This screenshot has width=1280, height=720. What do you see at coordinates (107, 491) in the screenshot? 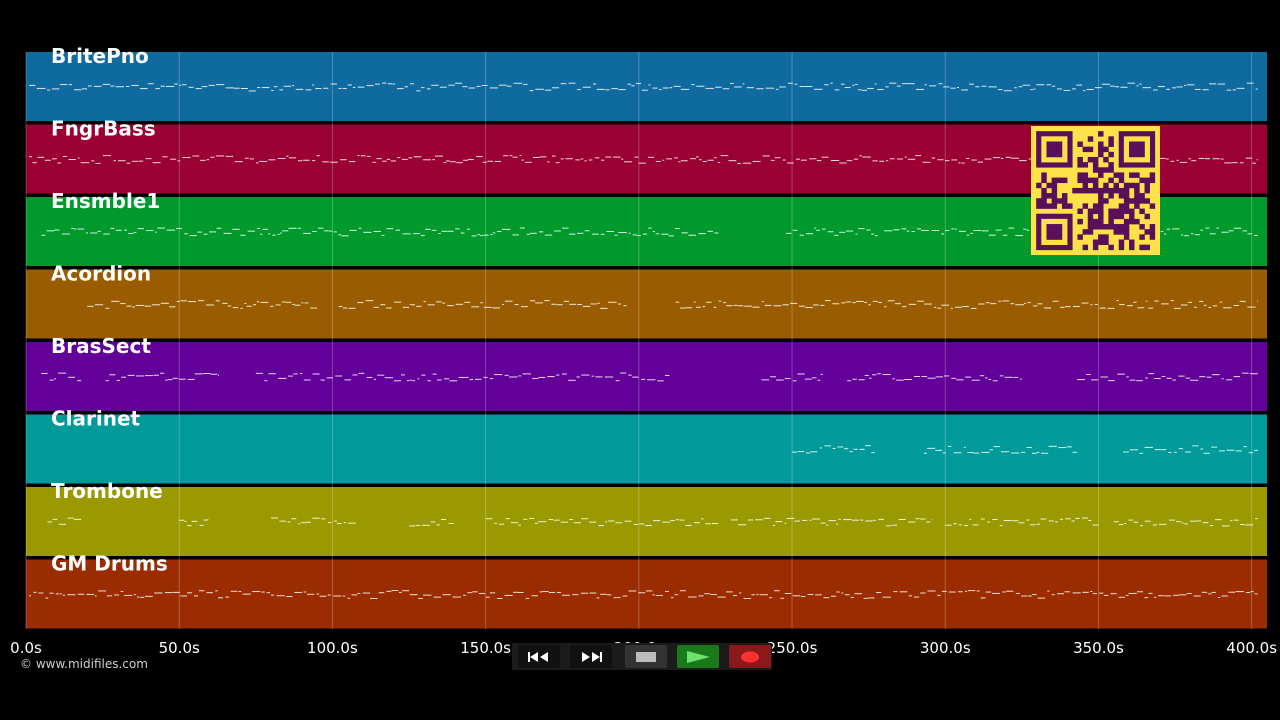
I see `track-name: Trombone` at bounding box center [107, 491].